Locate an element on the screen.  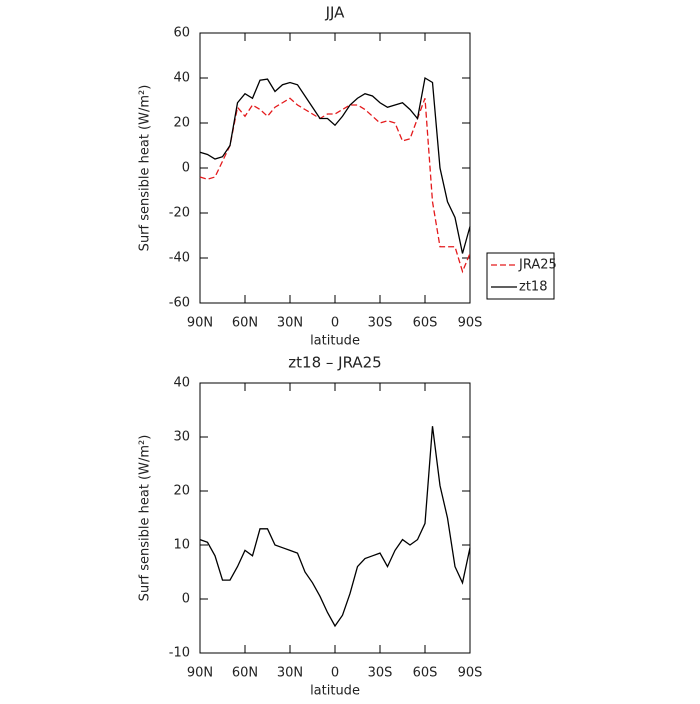
y-tick-label: -10 is located at coordinates (179, 653).